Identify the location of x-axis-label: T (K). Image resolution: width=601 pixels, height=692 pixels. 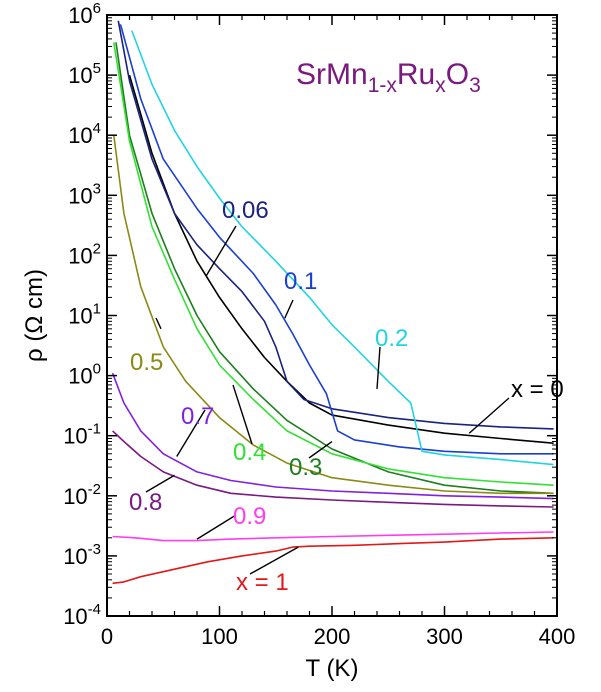
(332, 668).